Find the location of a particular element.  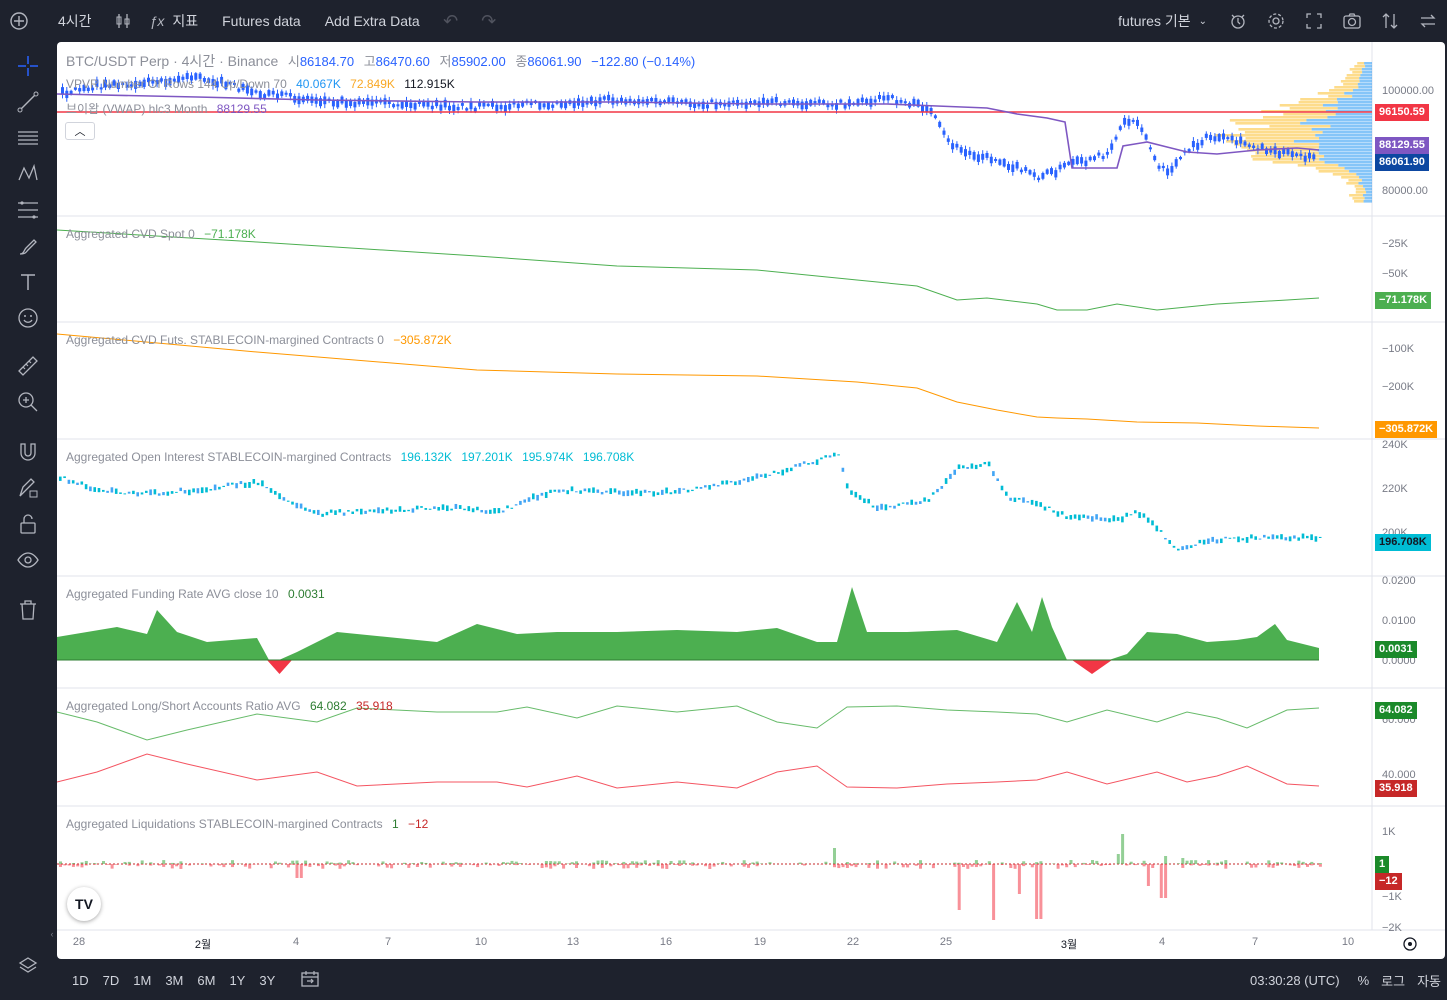

brush-icon is located at coordinates (28, 246).